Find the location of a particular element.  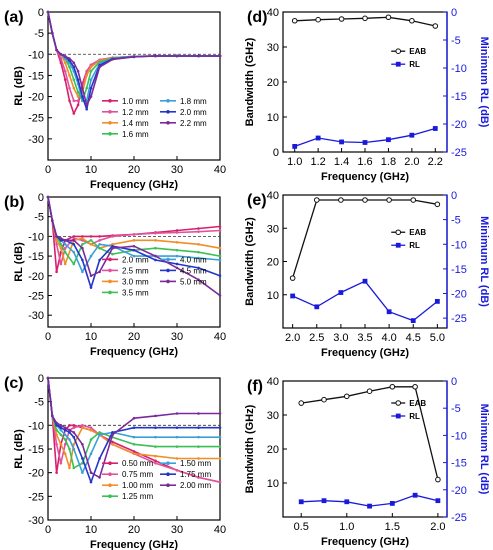

y-tick-label: -20 is located at coordinates (36, 277).